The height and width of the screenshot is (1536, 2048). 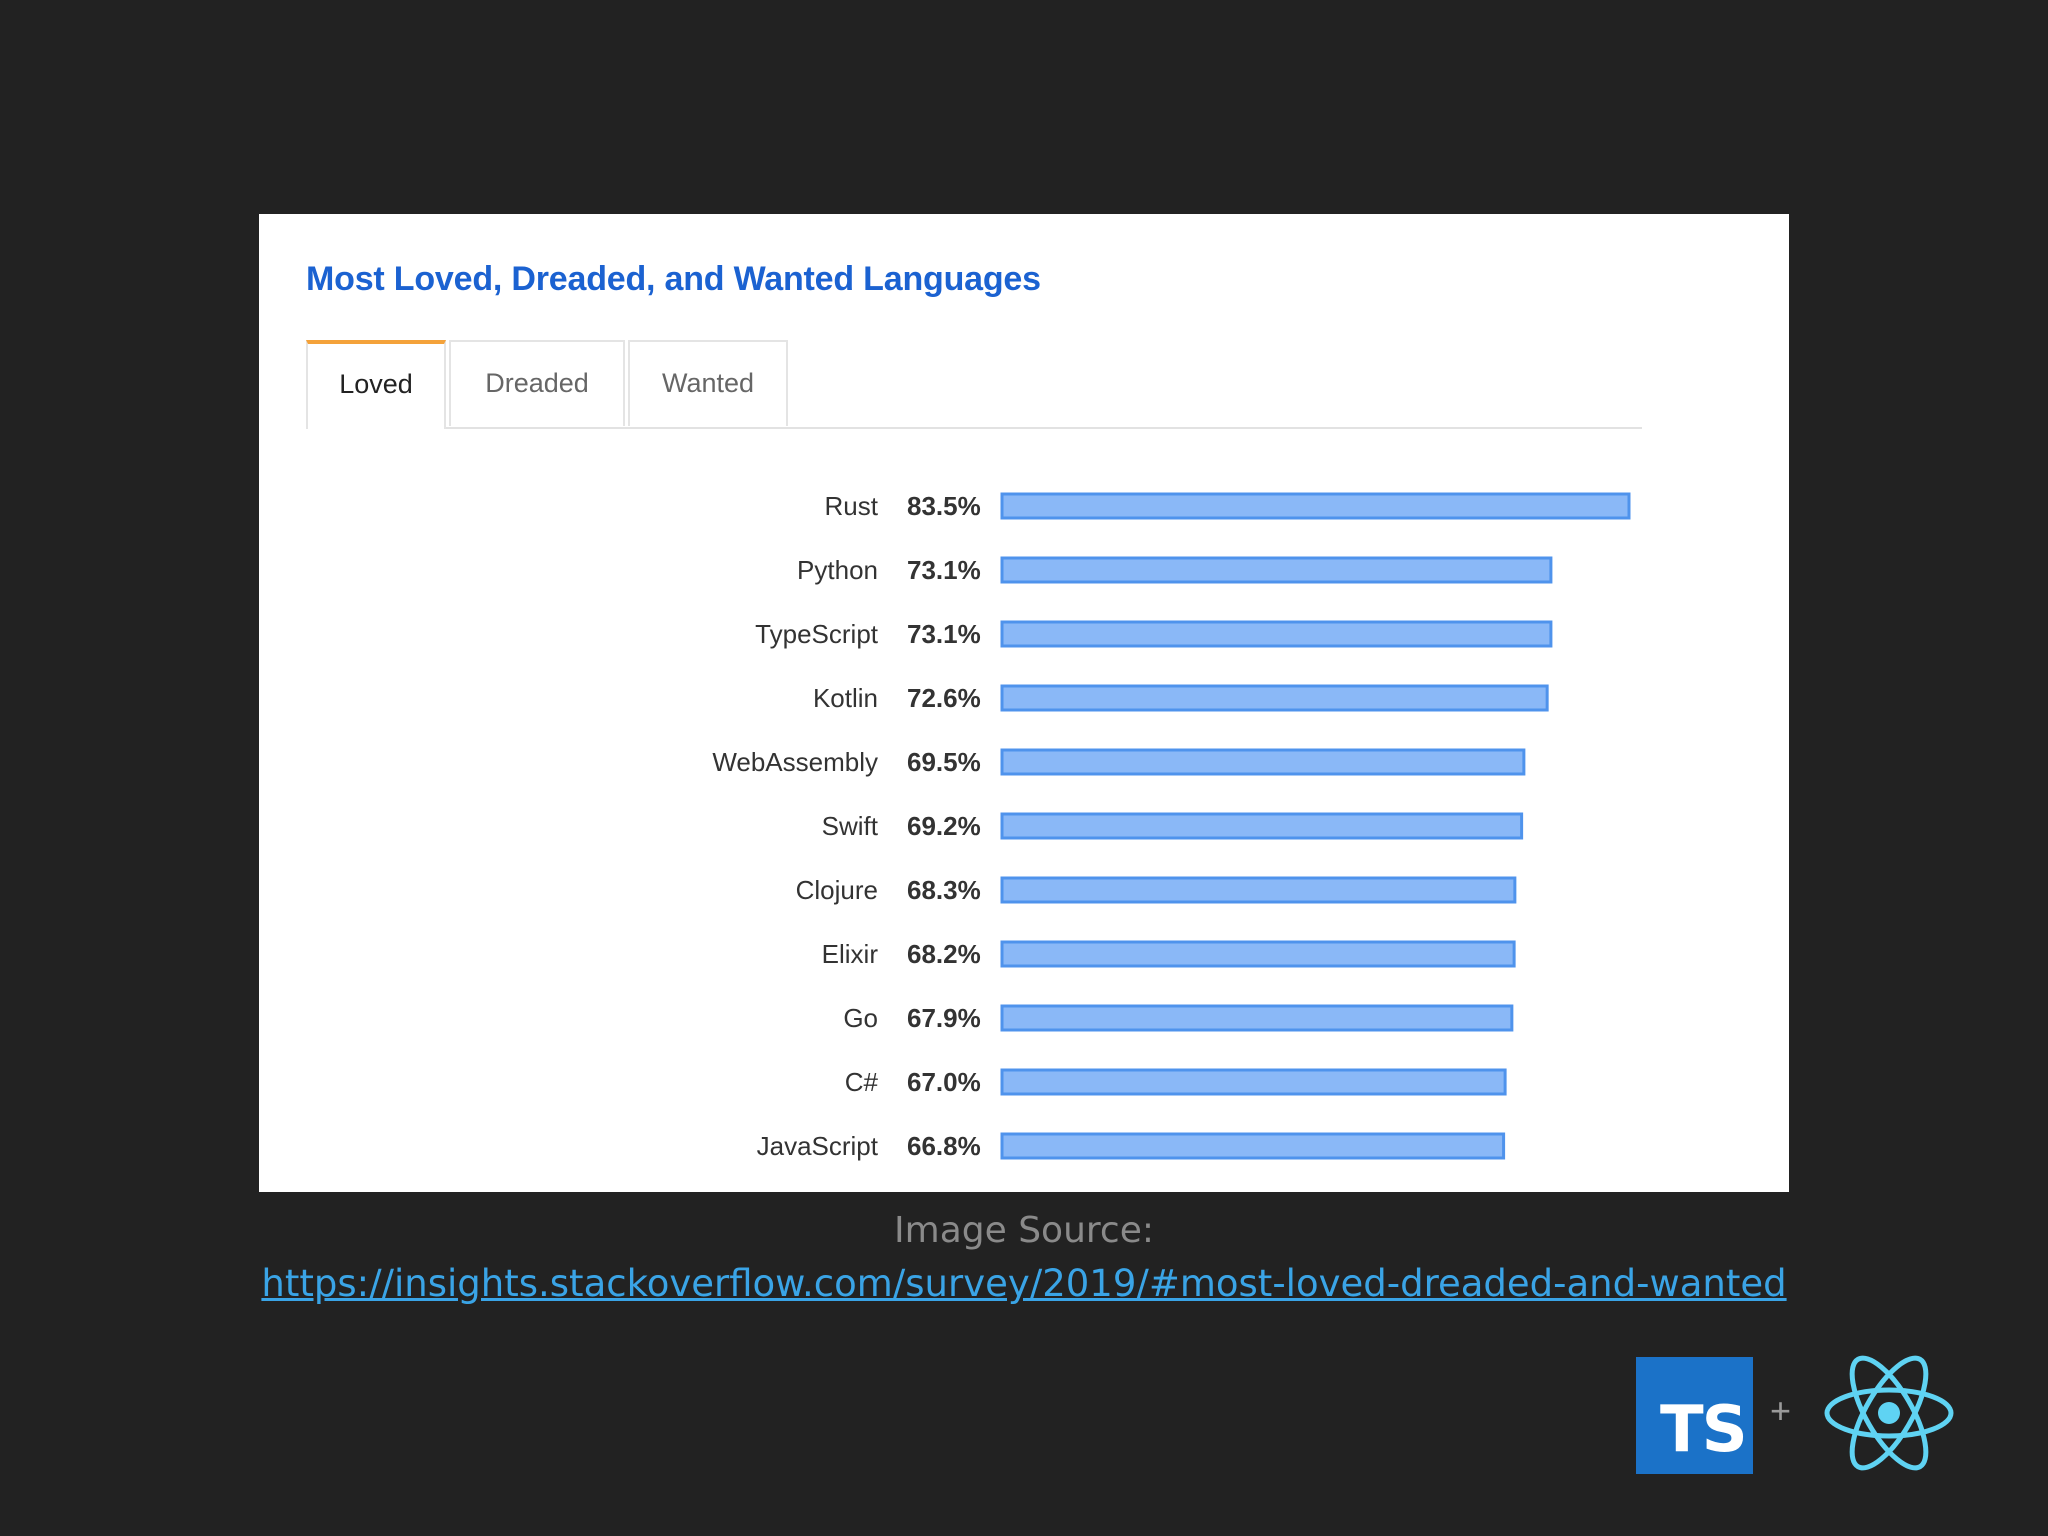 What do you see at coordinates (537, 383) in the screenshot?
I see `tab-dreaded: Dreaded` at bounding box center [537, 383].